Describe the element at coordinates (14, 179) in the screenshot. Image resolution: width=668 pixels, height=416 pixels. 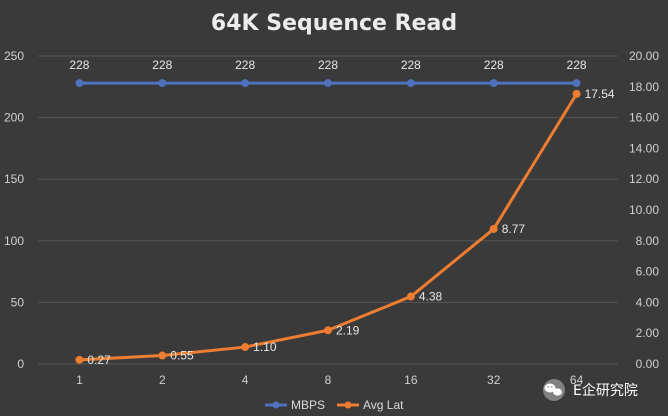
I see `left-axis-tick-label: 150` at that location.